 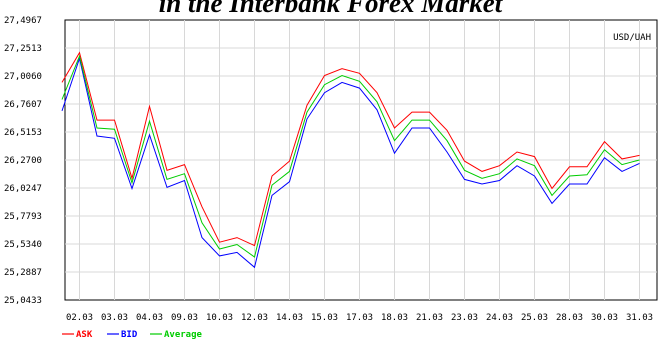 I want to click on x-tick-label: 14.03, so click(x=289, y=318).